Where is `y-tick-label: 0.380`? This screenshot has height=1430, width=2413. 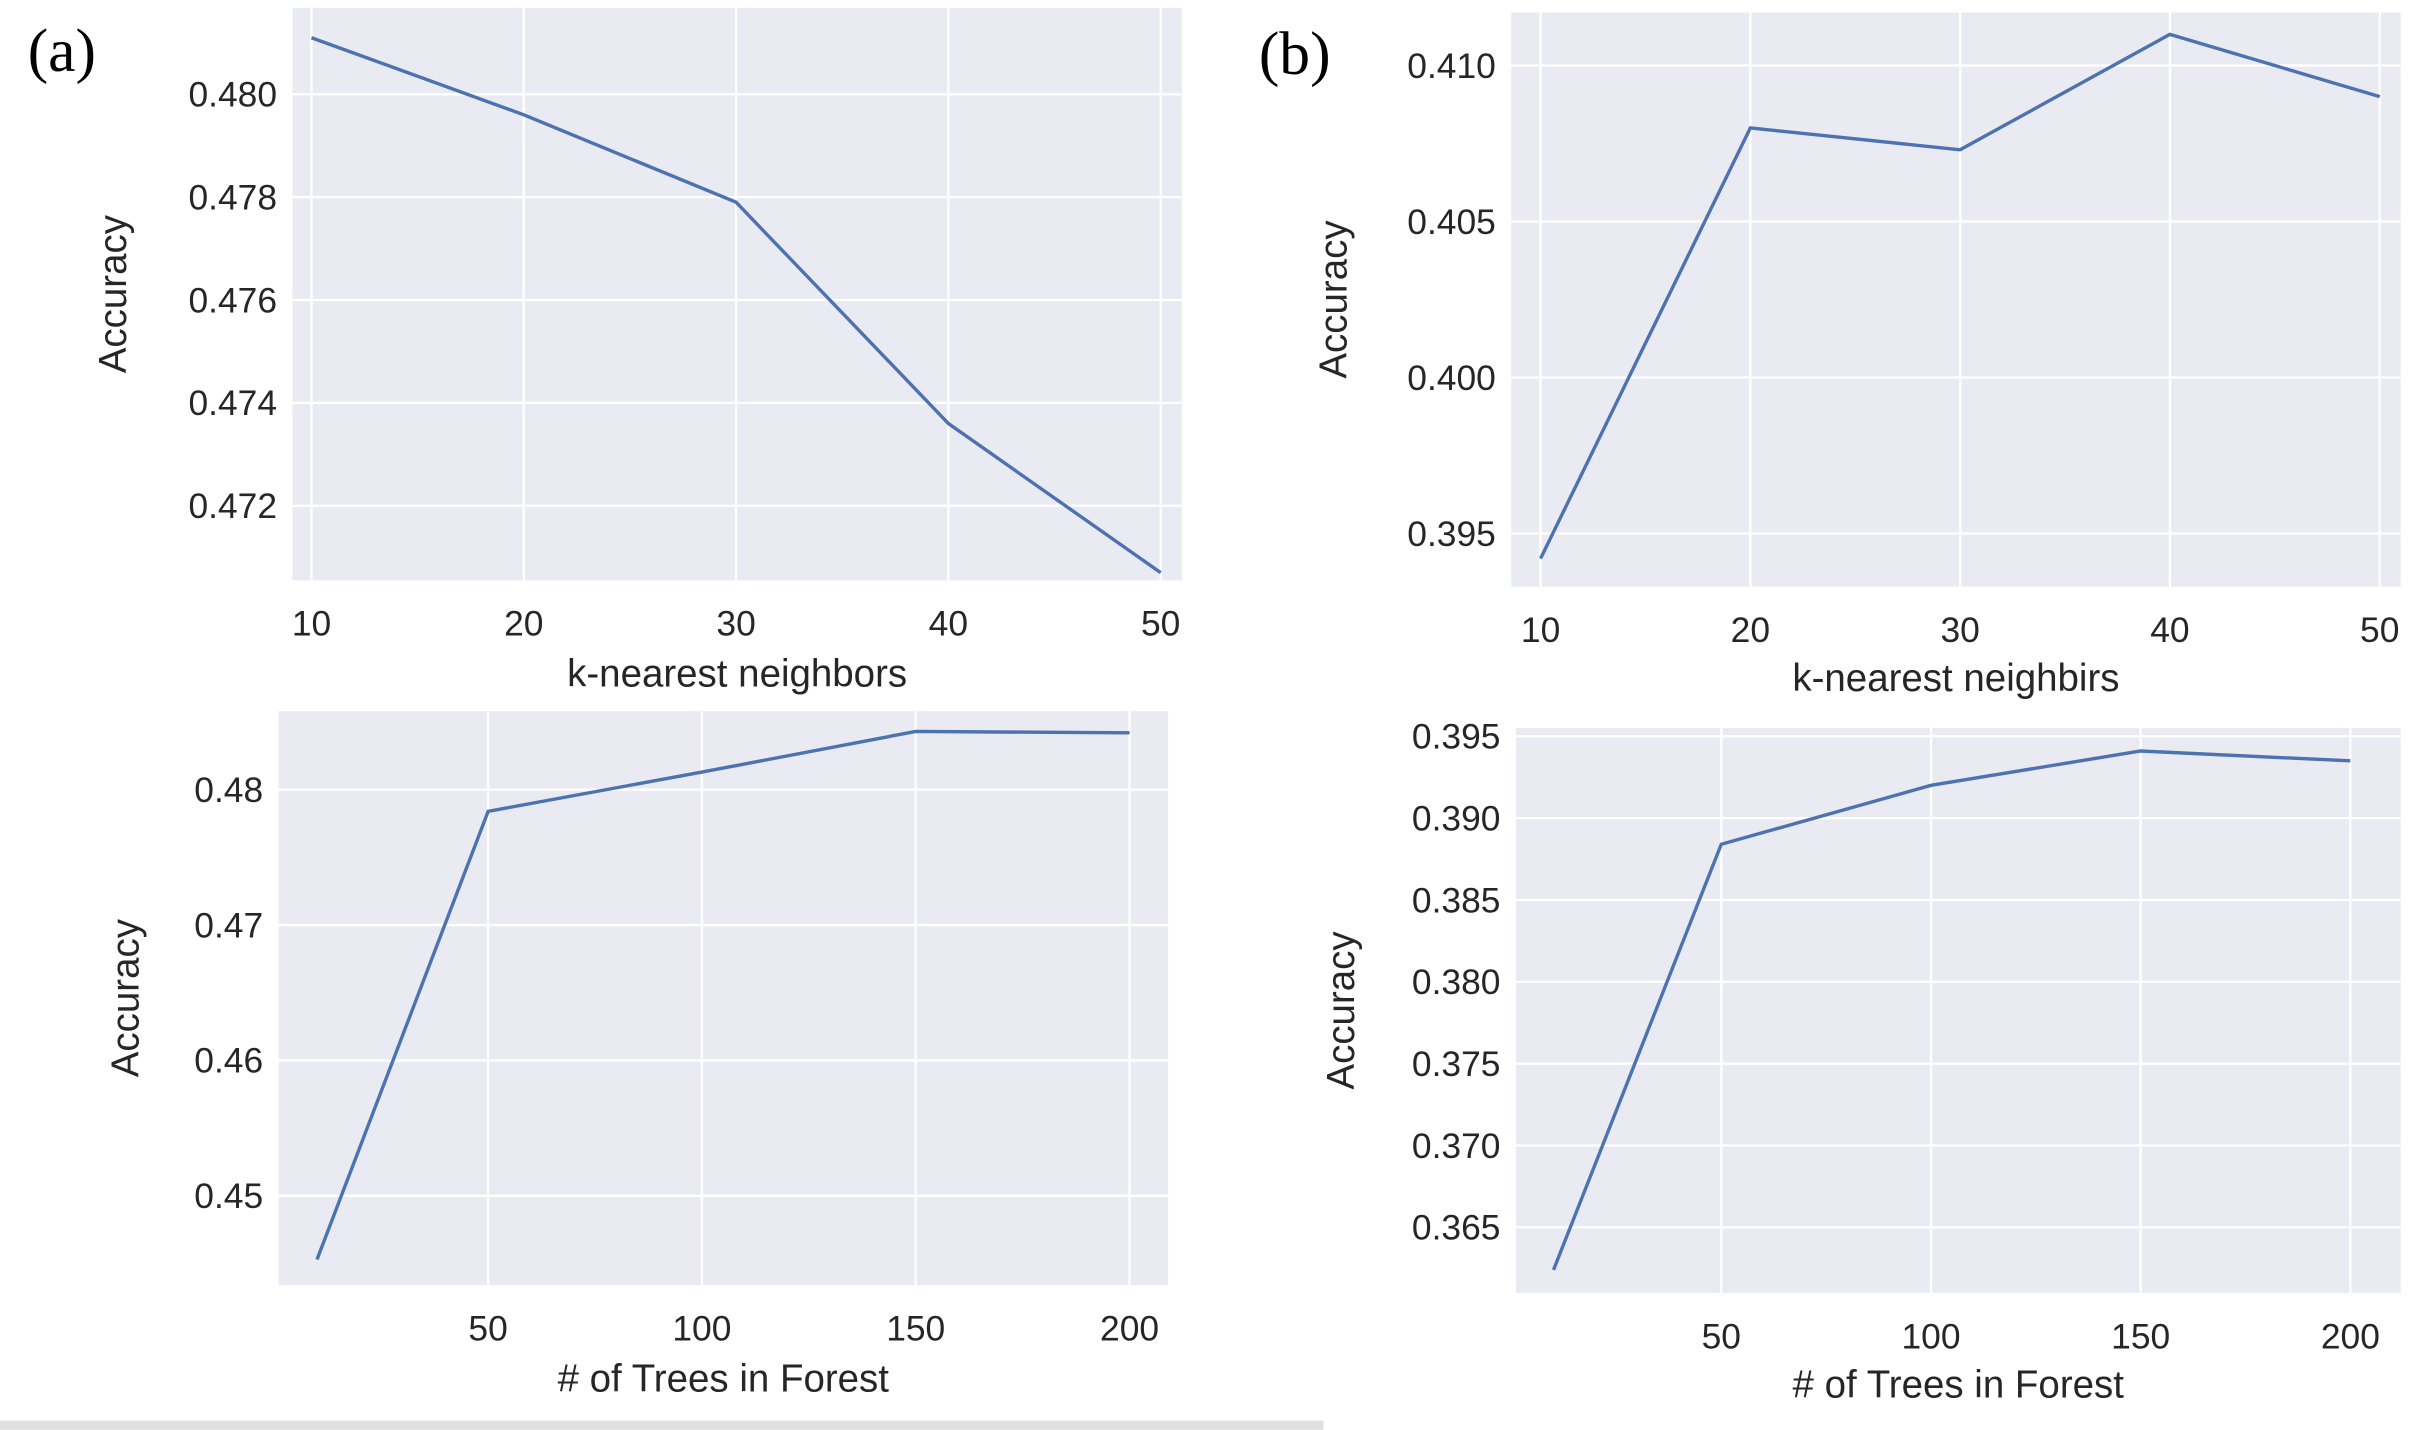 y-tick-label: 0.380 is located at coordinates (1456, 982).